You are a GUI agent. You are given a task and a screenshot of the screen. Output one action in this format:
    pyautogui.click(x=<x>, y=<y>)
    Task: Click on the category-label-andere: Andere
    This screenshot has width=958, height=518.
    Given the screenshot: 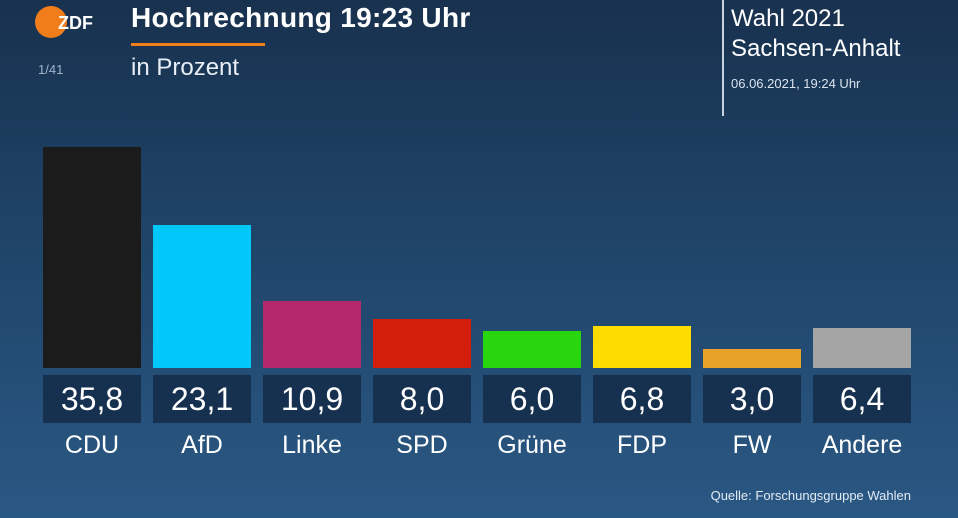 What is the action you would take?
    pyautogui.click(x=862, y=445)
    